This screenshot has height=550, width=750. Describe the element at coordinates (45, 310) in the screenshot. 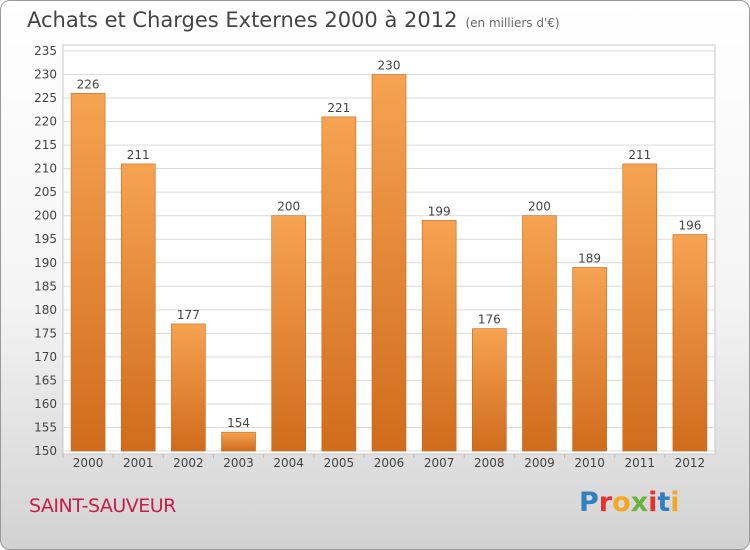

I see `y-tick-label: 180` at that location.